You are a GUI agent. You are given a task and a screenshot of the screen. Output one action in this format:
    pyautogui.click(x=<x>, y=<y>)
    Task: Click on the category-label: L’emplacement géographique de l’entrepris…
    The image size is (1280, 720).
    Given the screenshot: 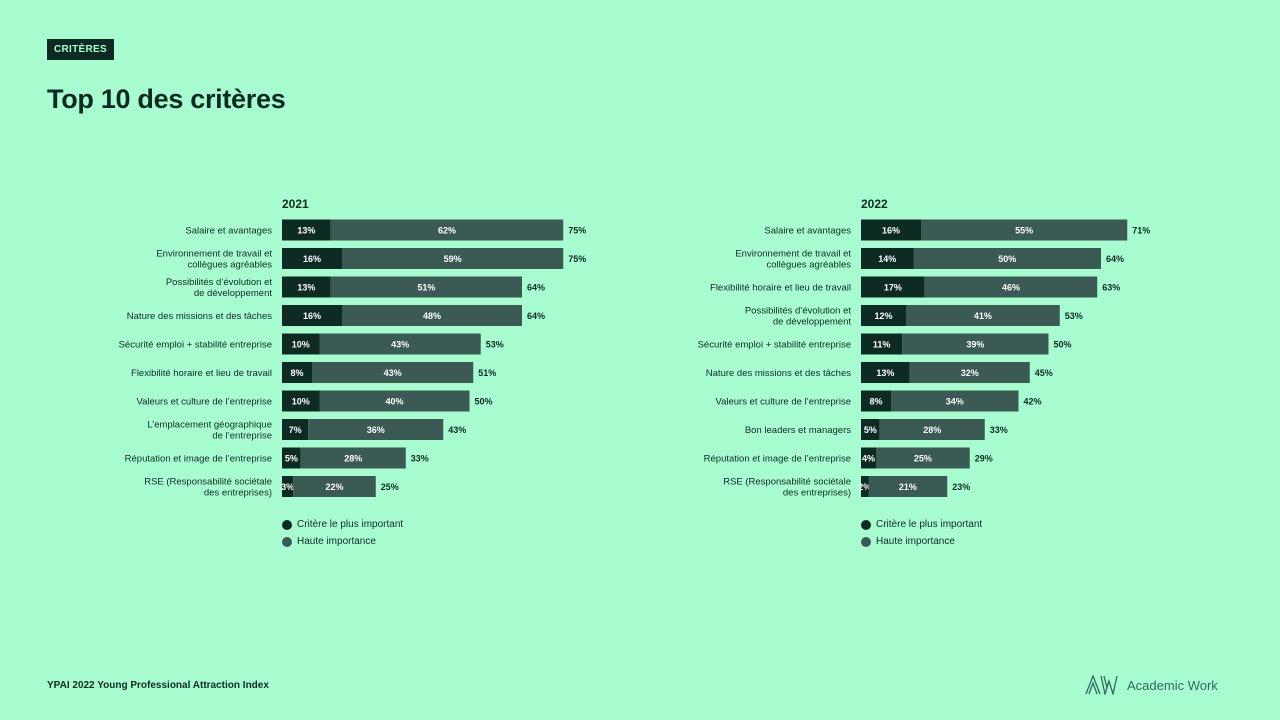 What is the action you would take?
    pyautogui.click(x=209, y=431)
    